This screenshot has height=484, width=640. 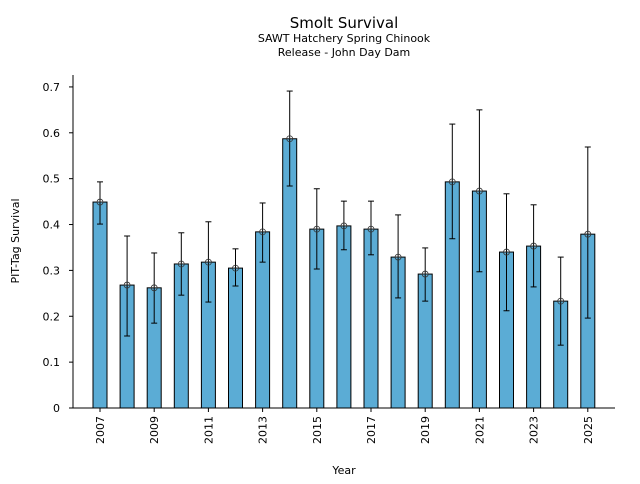 I want to click on y-tick-label: 0.4, so click(x=52, y=225).